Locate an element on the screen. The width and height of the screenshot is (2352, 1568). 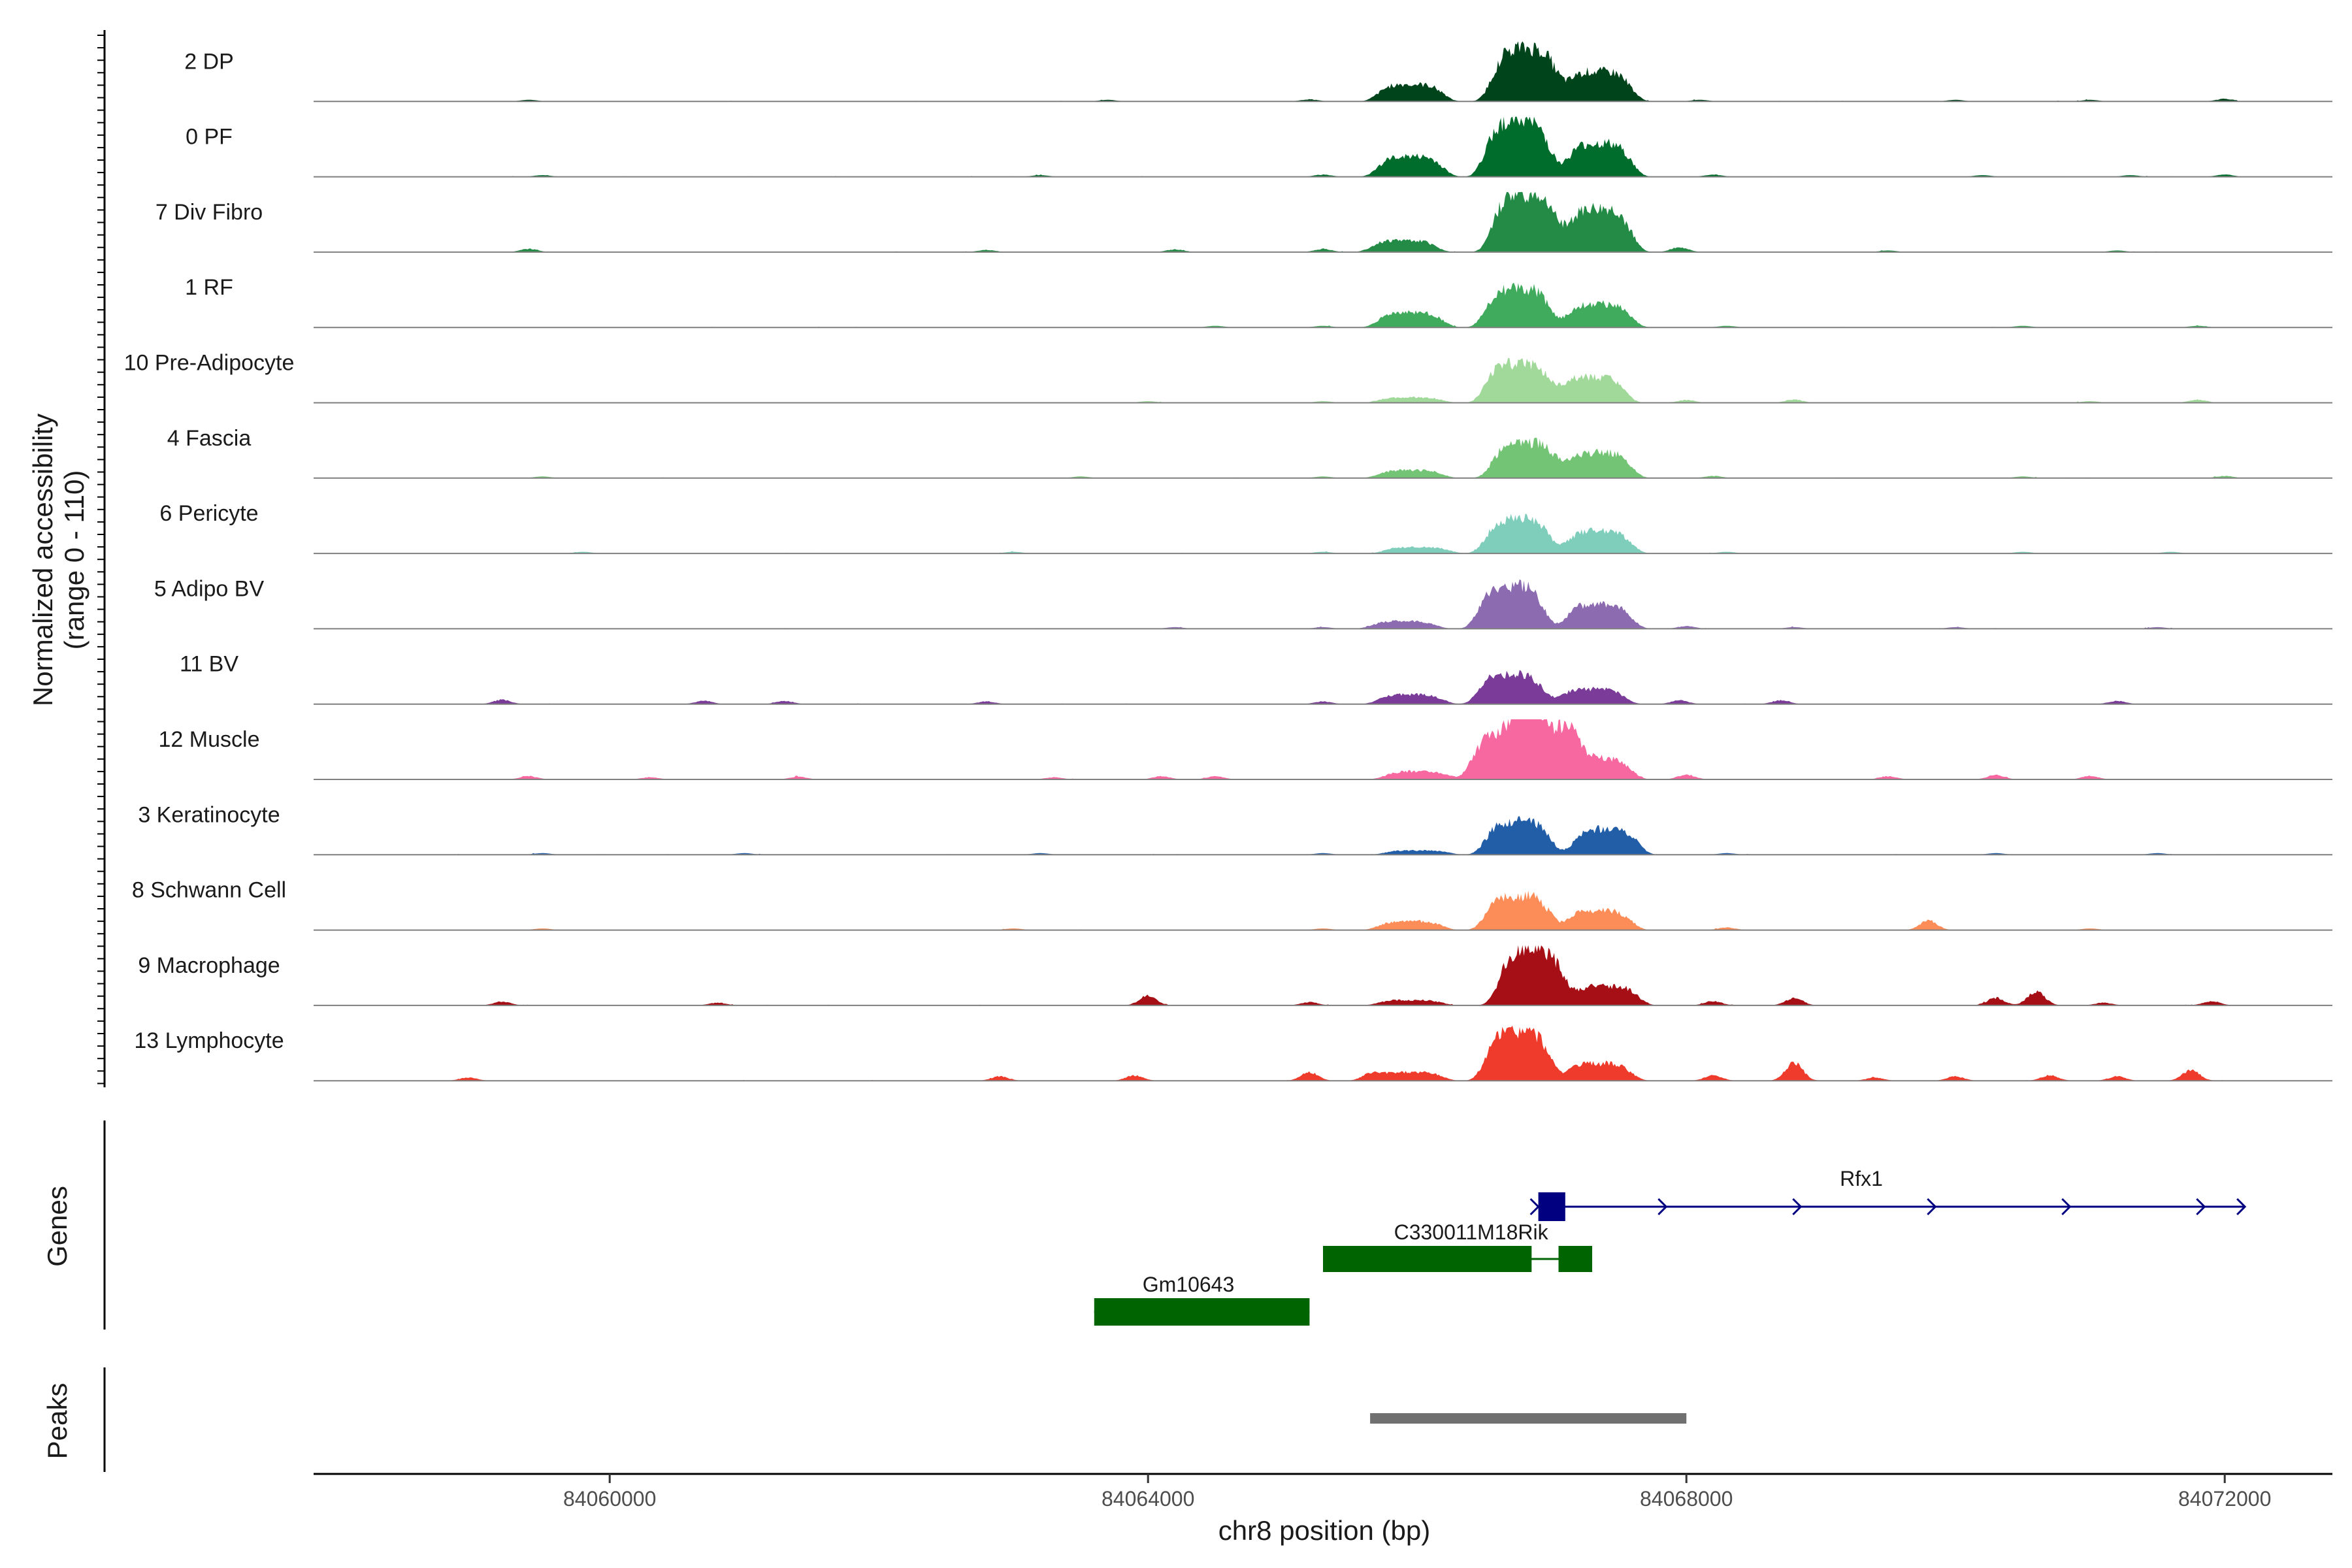
x-tick-label: 84064000 is located at coordinates (1148, 1499).